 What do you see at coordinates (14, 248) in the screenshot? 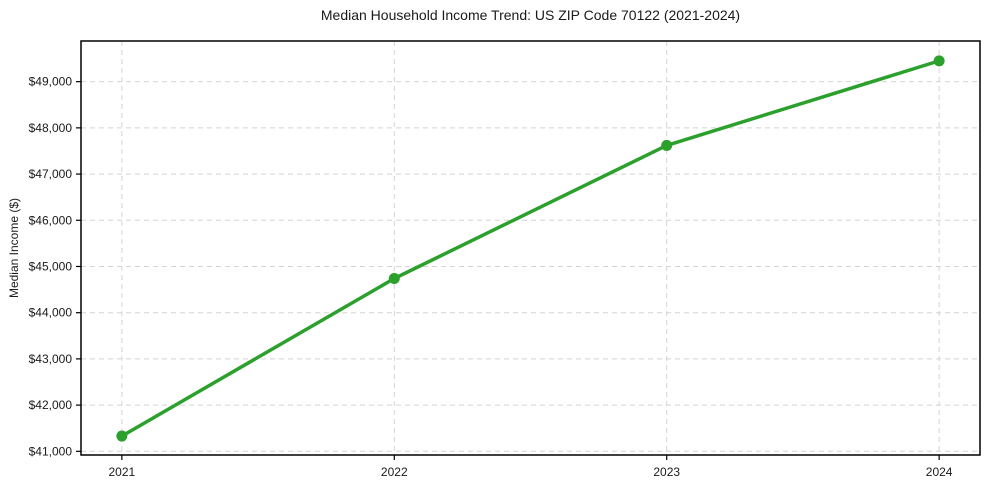
I see `y-axis-label: Median Income ($)` at bounding box center [14, 248].